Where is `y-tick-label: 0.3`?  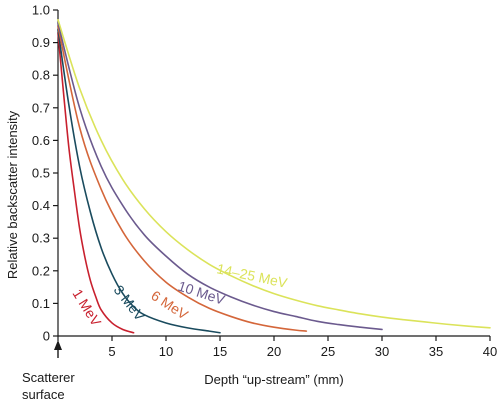
y-tick-label: 0.3 is located at coordinates (41, 238).